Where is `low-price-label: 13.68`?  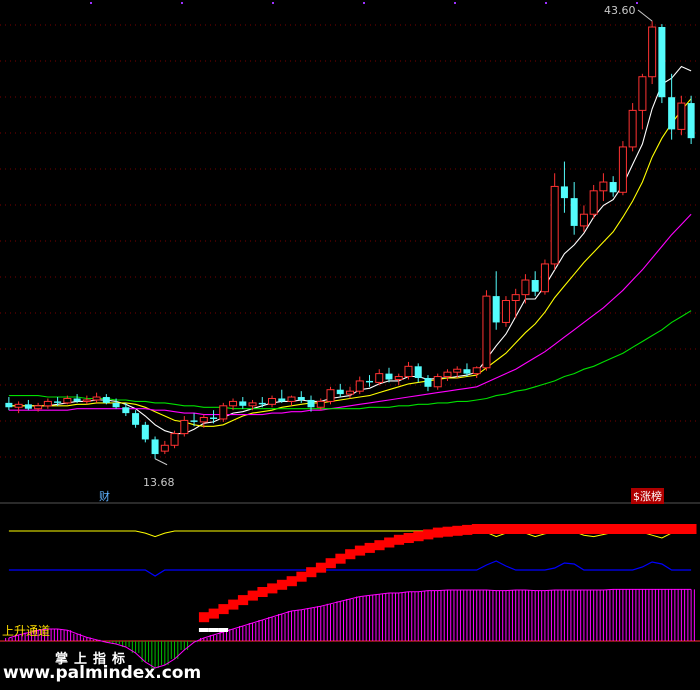 low-price-label: 13.68 is located at coordinates (159, 482).